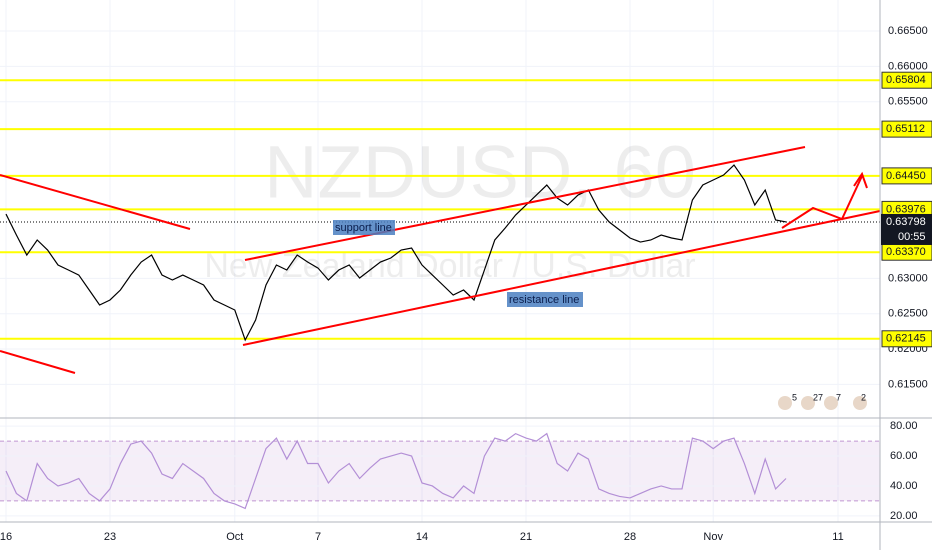  What do you see at coordinates (908, 66) in the screenshot?
I see `y-tick-label: 0.66000` at bounding box center [908, 66].